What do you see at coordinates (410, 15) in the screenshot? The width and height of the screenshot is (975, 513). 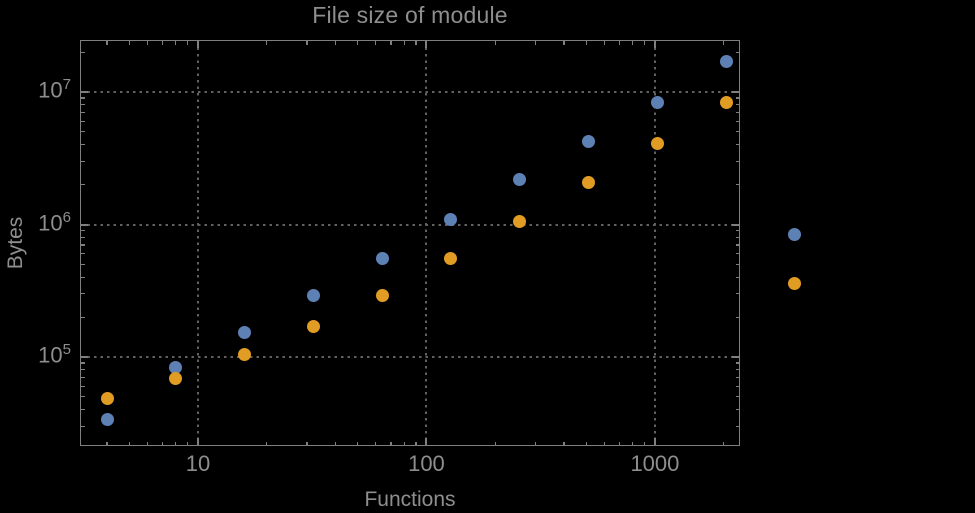 I see `chart-title: File size of module` at bounding box center [410, 15].